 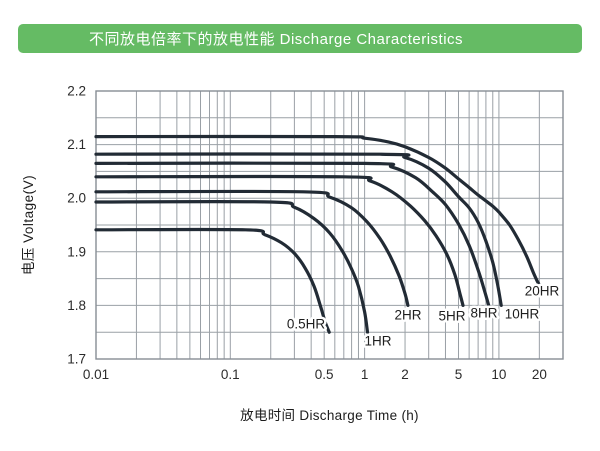 I want to click on curve-label-5hr: 5HR, so click(x=451, y=316).